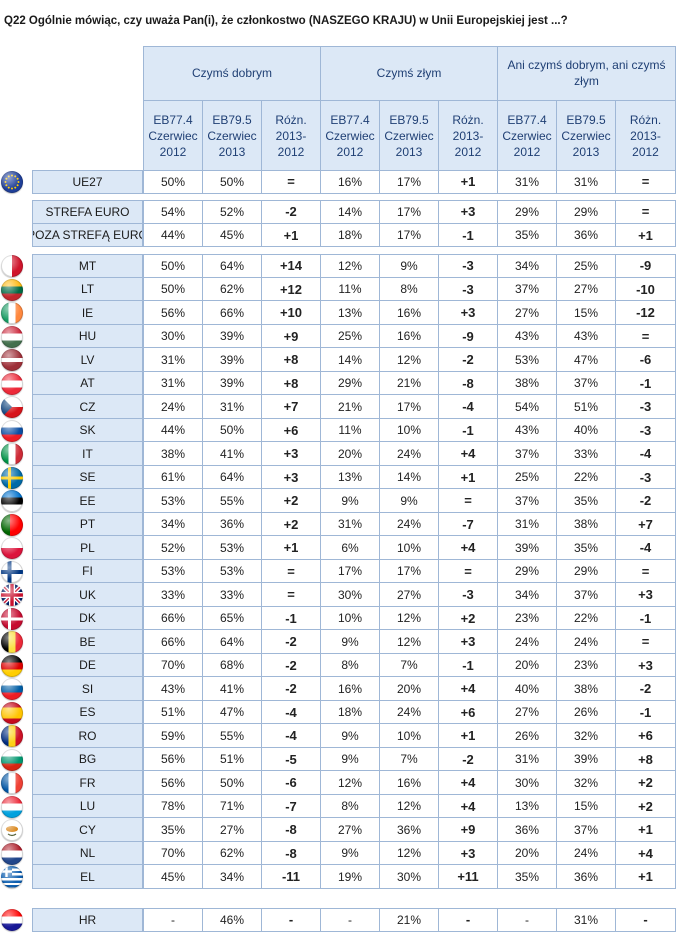 This screenshot has width=681, height=939. Describe the element at coordinates (291, 806) in the screenshot. I see `diff-cell: -7` at that location.